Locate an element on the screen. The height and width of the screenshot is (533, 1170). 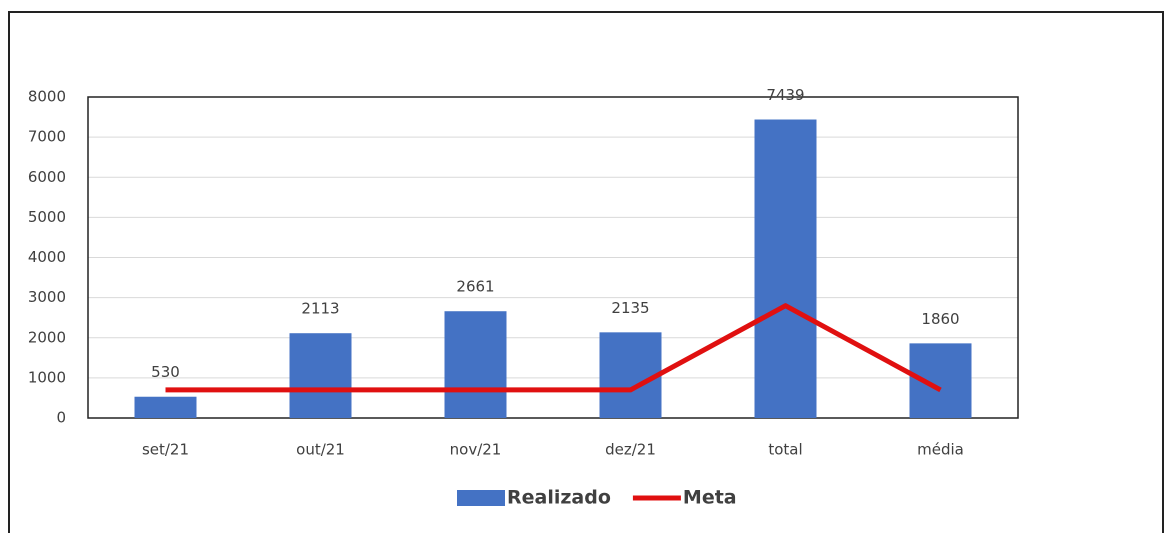
data-label: 2113 is located at coordinates (320, 309).